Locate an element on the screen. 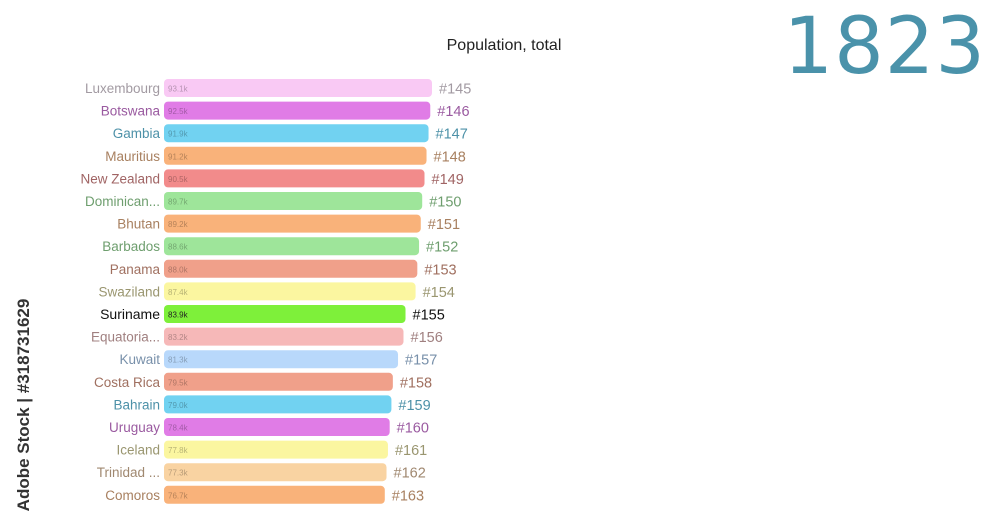 This screenshot has width=1000, height=527. country-label: Uruguay is located at coordinates (134, 427).